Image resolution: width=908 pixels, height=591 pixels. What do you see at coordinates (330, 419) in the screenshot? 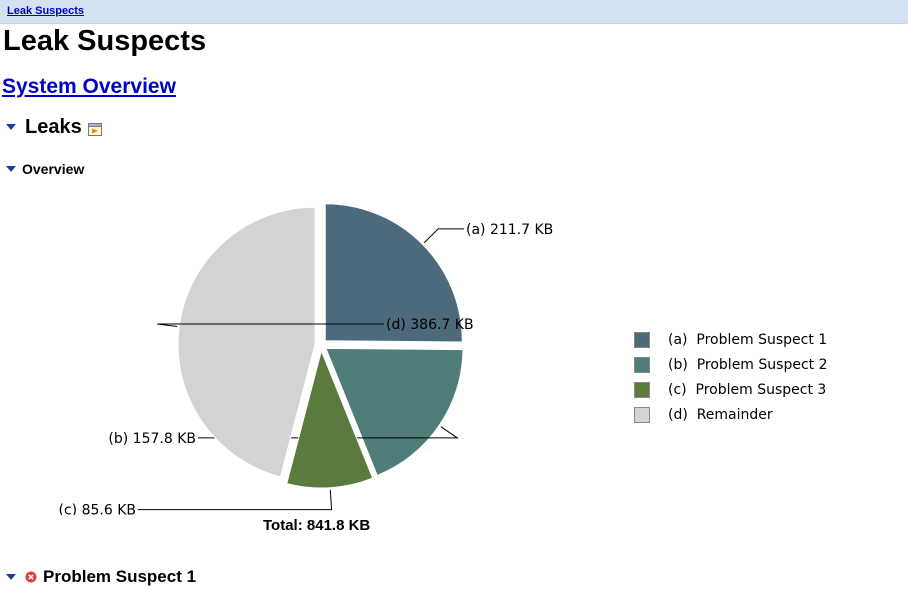
I see `pie-slice-c` at bounding box center [330, 419].